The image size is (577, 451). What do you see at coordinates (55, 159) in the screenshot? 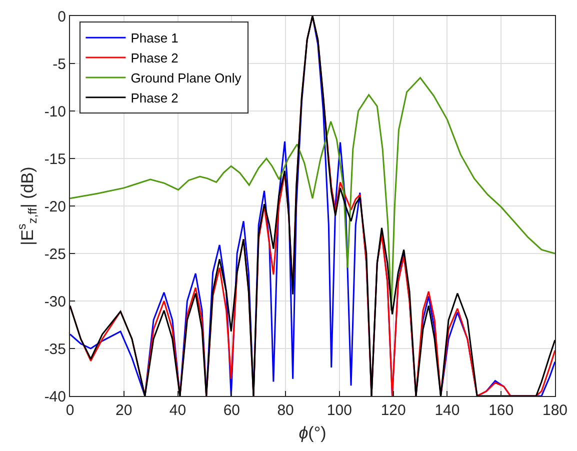
I see `y-tick-label: -15` at bounding box center [55, 159].